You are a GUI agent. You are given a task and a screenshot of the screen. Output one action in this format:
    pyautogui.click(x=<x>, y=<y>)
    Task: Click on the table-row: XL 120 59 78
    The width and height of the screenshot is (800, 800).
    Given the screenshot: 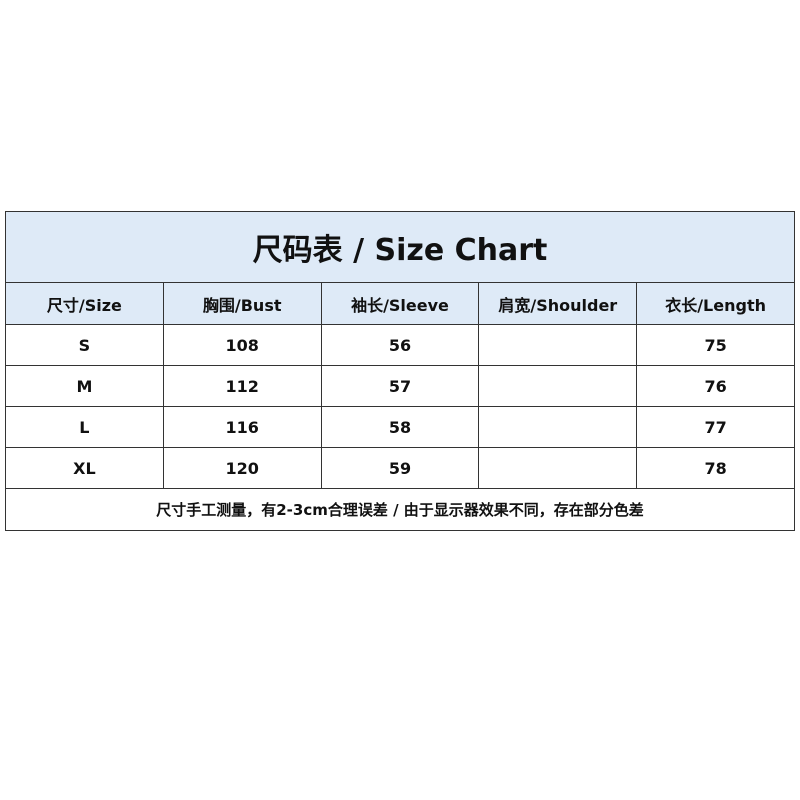 What is the action you would take?
    pyautogui.click(x=400, y=468)
    